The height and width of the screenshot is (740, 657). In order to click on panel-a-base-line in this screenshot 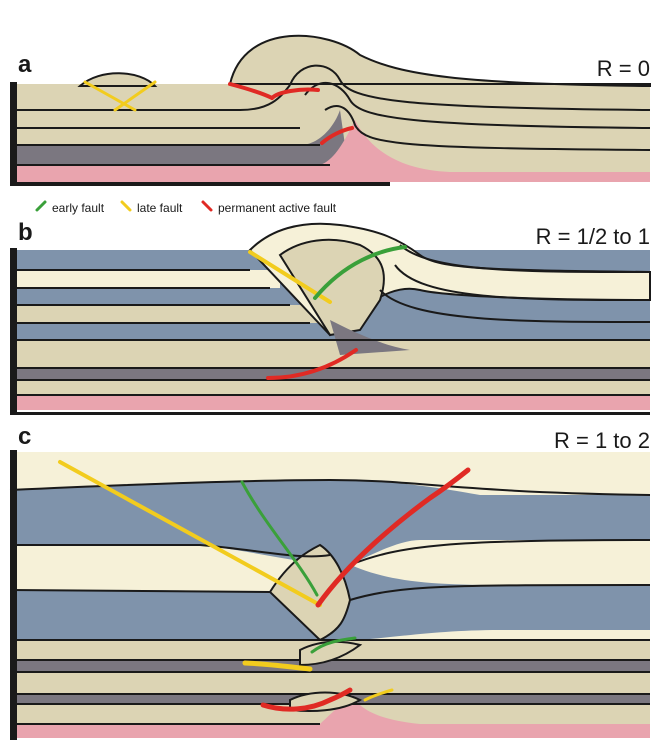, I will do `click(200, 184)`.